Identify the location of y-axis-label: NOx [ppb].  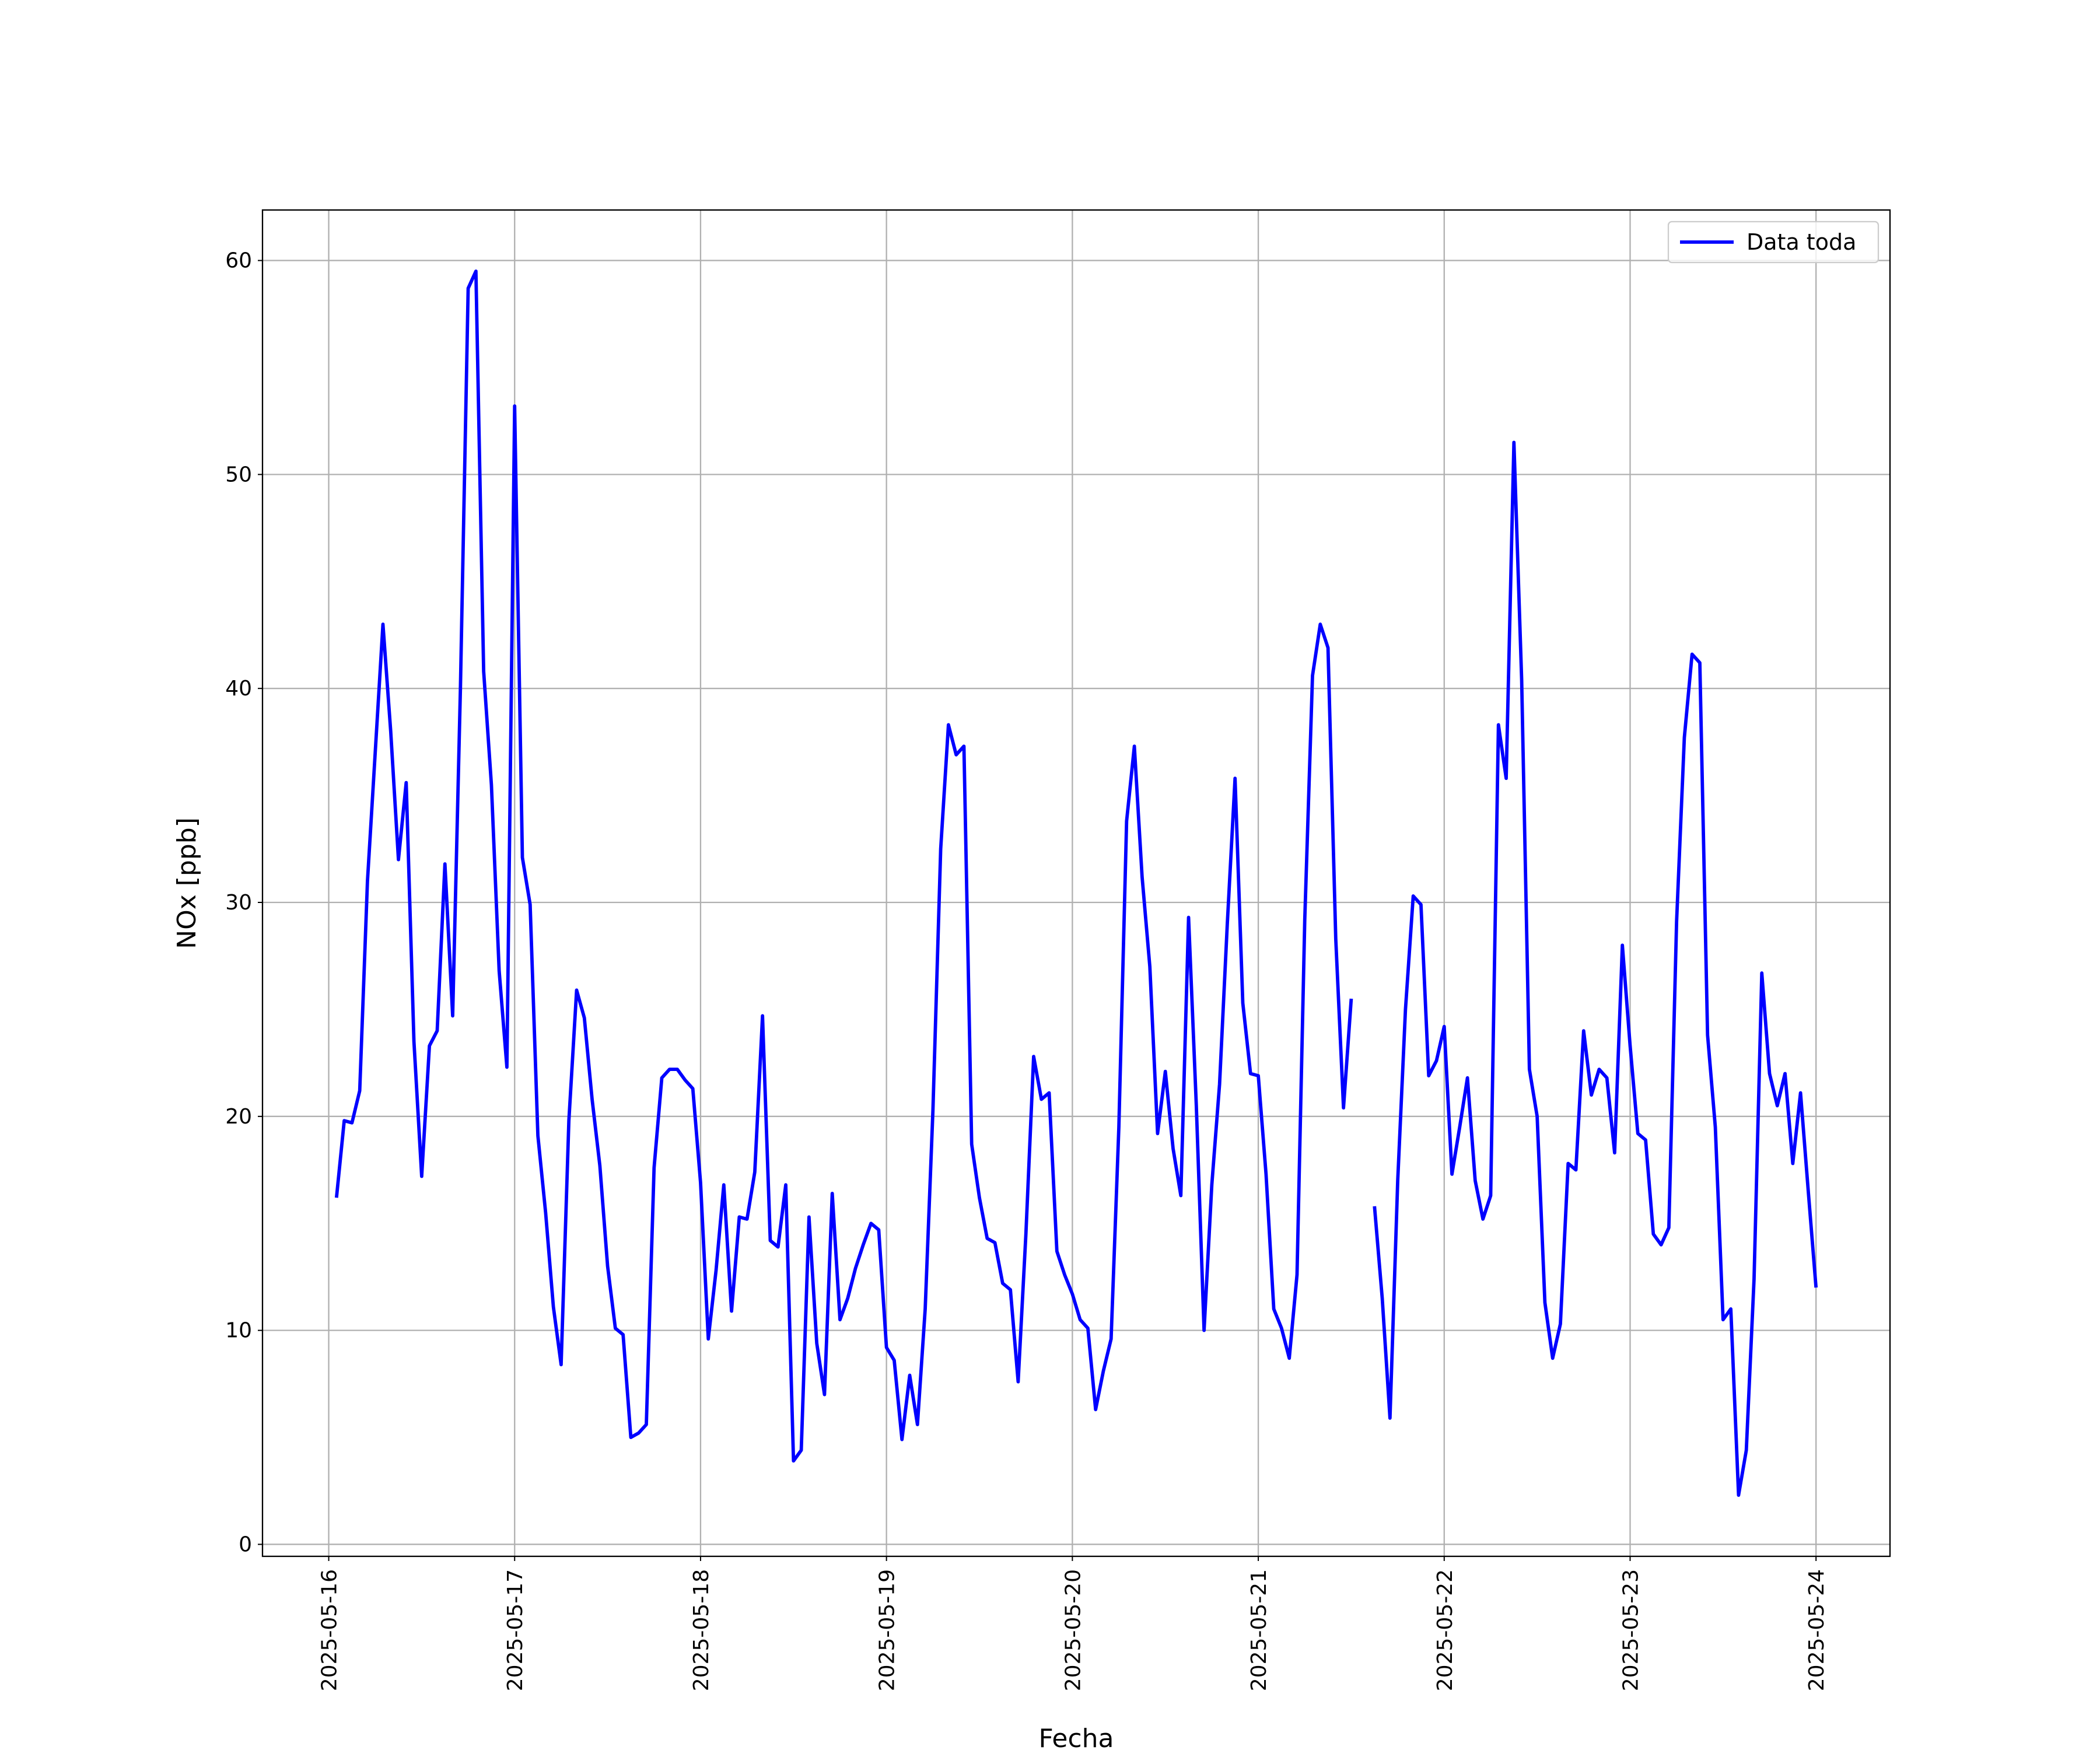
(187, 883).